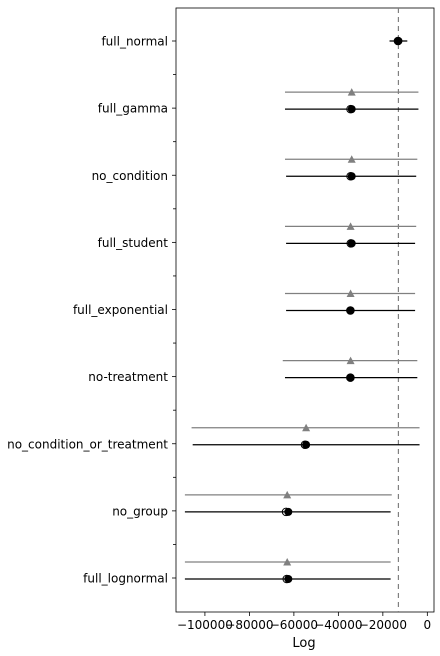 This screenshot has width=440, height=656. I want to click on x-axis-label: Log, so click(303, 643).